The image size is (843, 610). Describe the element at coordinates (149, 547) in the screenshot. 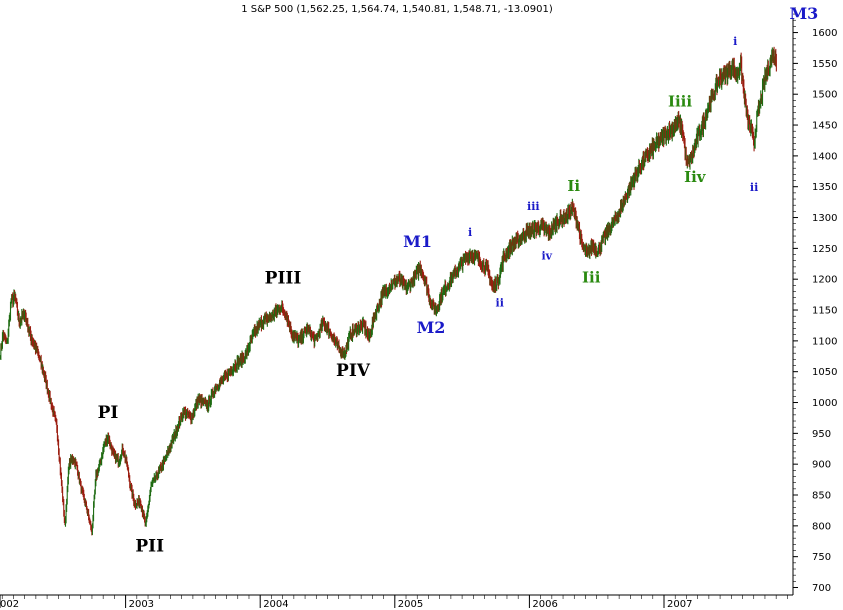

I see `wave-label-primary: PII` at that location.